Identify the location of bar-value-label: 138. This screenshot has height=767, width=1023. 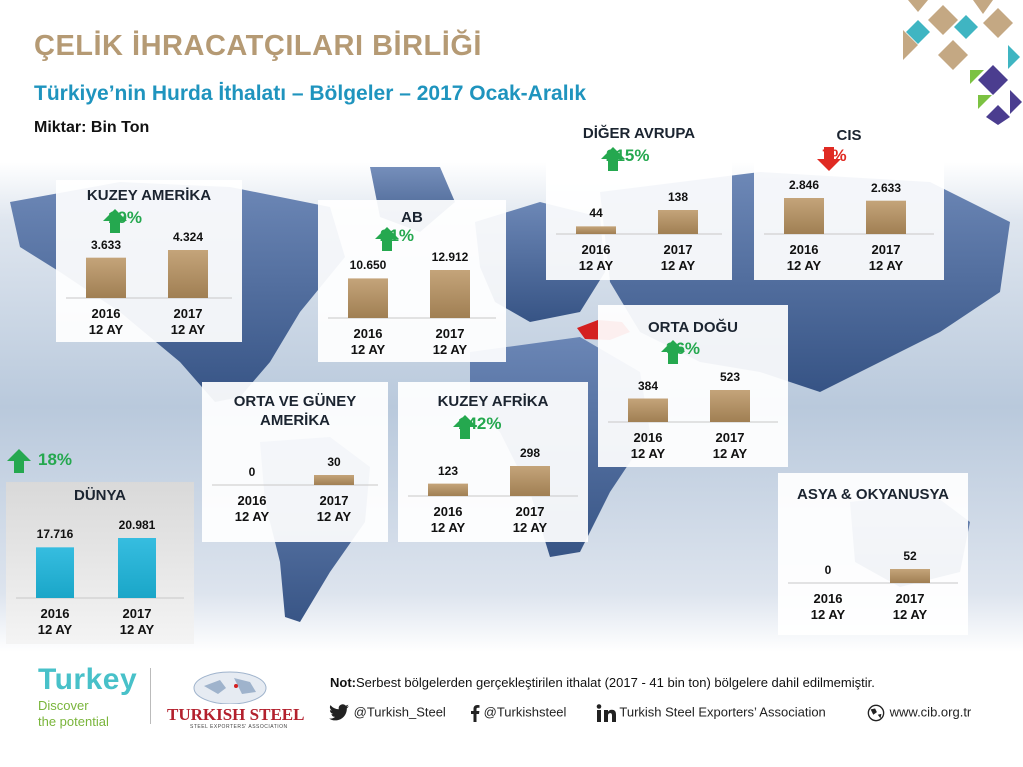
(678, 197).